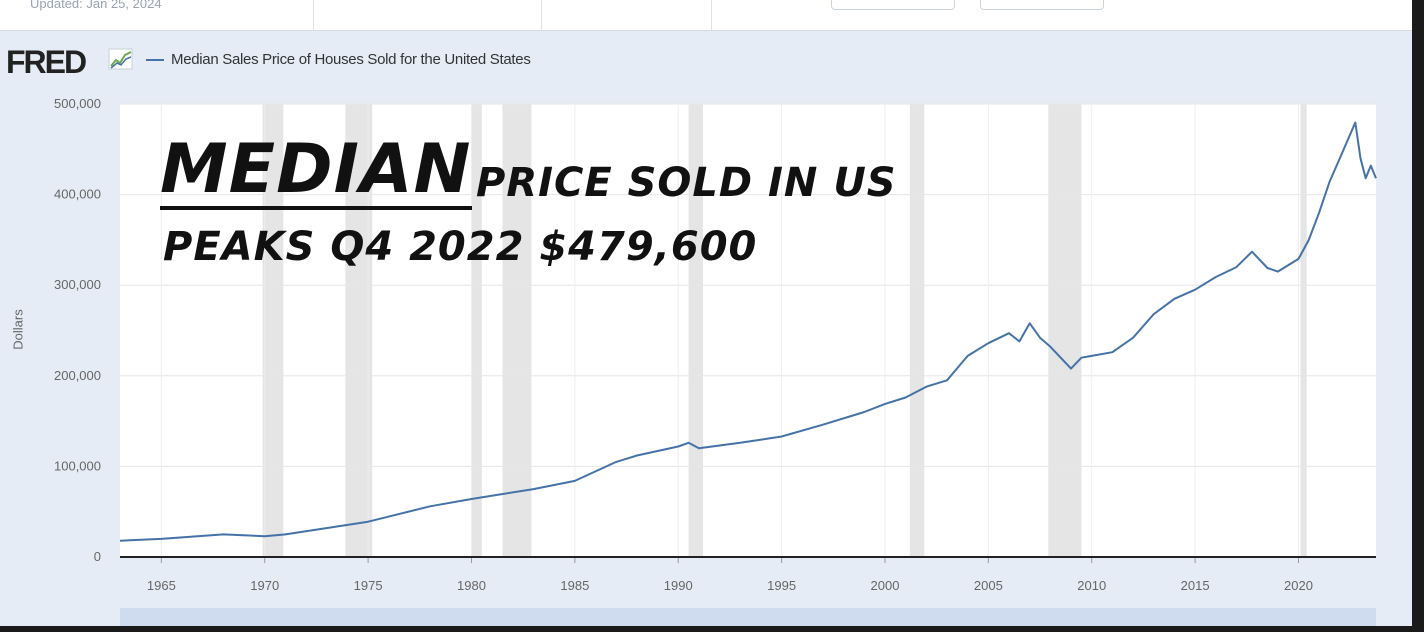 Image resolution: width=1424 pixels, height=632 pixels. What do you see at coordinates (1298, 585) in the screenshot?
I see `x-tick-label: 2020` at bounding box center [1298, 585].